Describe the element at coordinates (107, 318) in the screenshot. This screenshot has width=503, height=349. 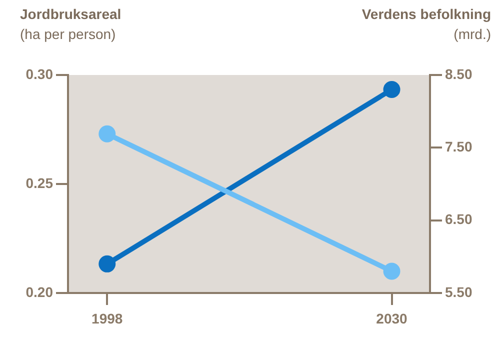
I see `x-tick-label: 1998` at that location.